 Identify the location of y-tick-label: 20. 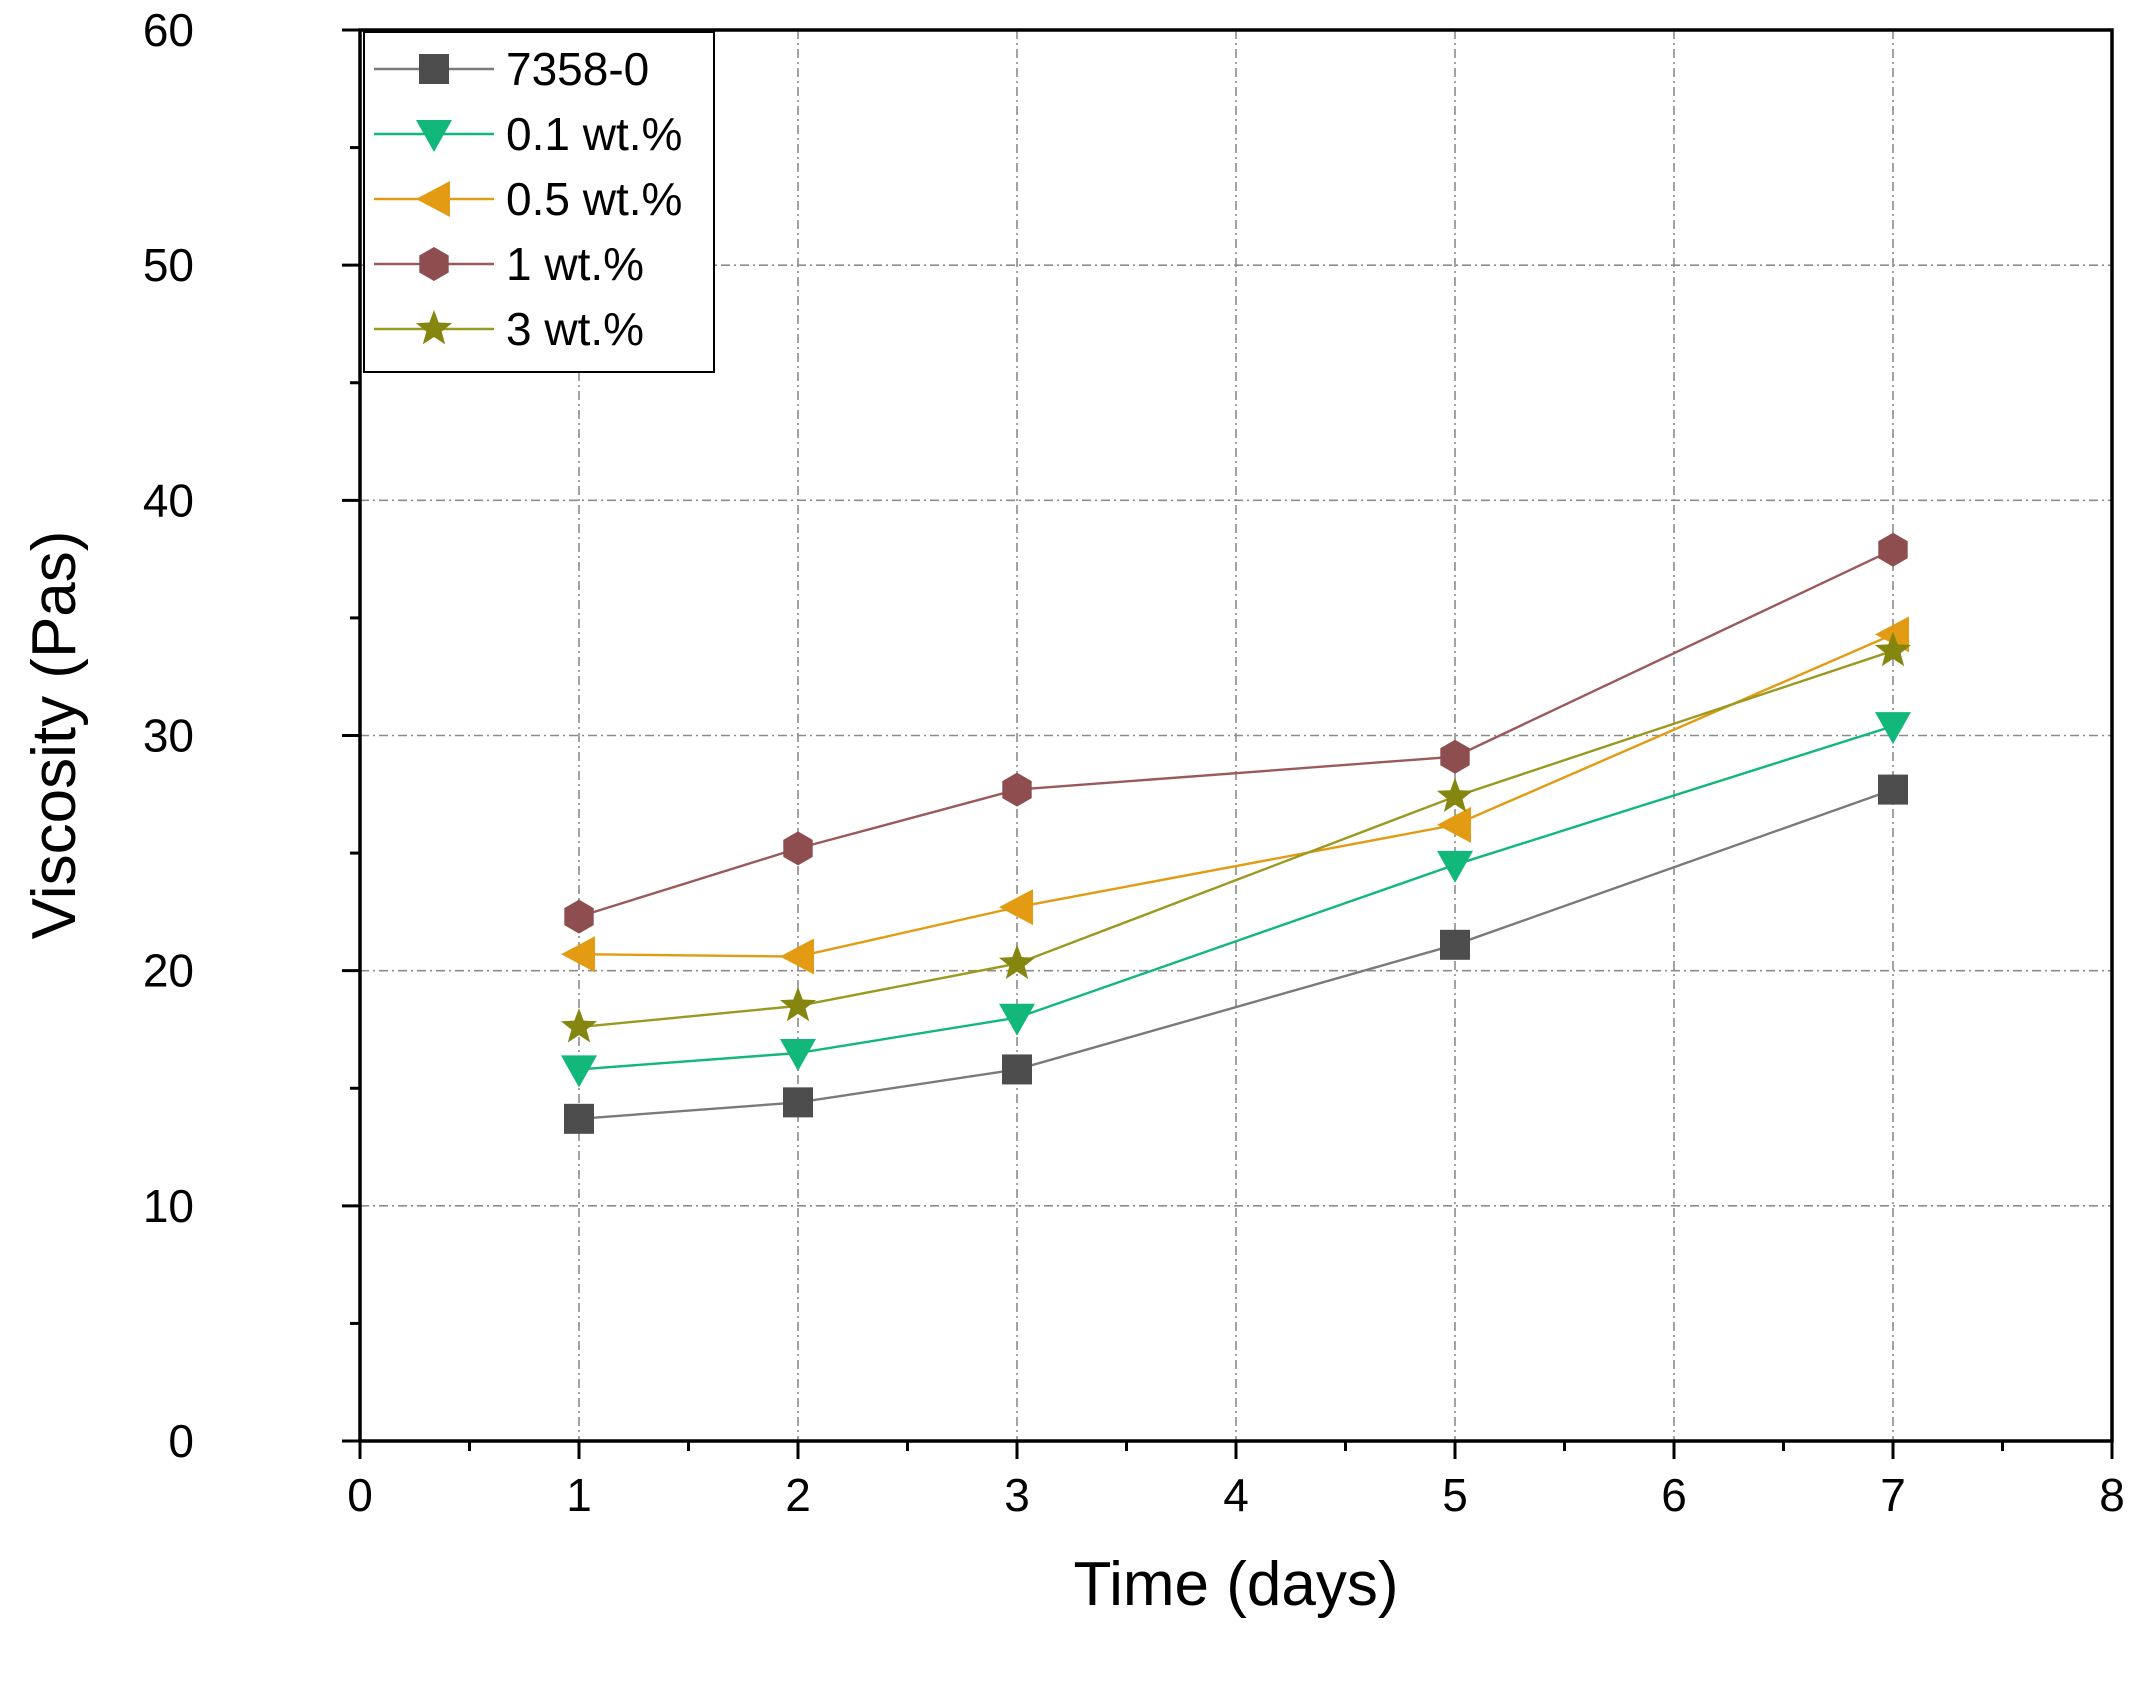
(168, 971).